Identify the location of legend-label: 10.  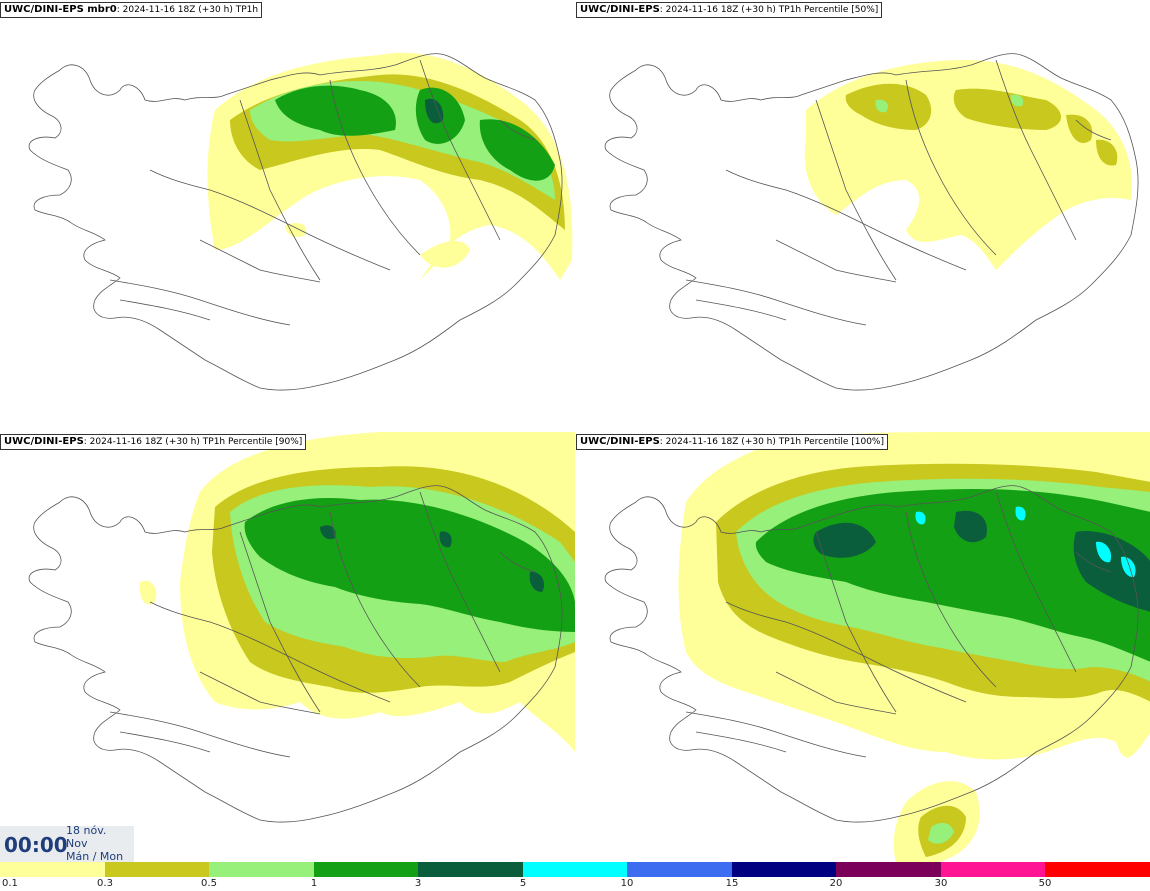
(627, 883).